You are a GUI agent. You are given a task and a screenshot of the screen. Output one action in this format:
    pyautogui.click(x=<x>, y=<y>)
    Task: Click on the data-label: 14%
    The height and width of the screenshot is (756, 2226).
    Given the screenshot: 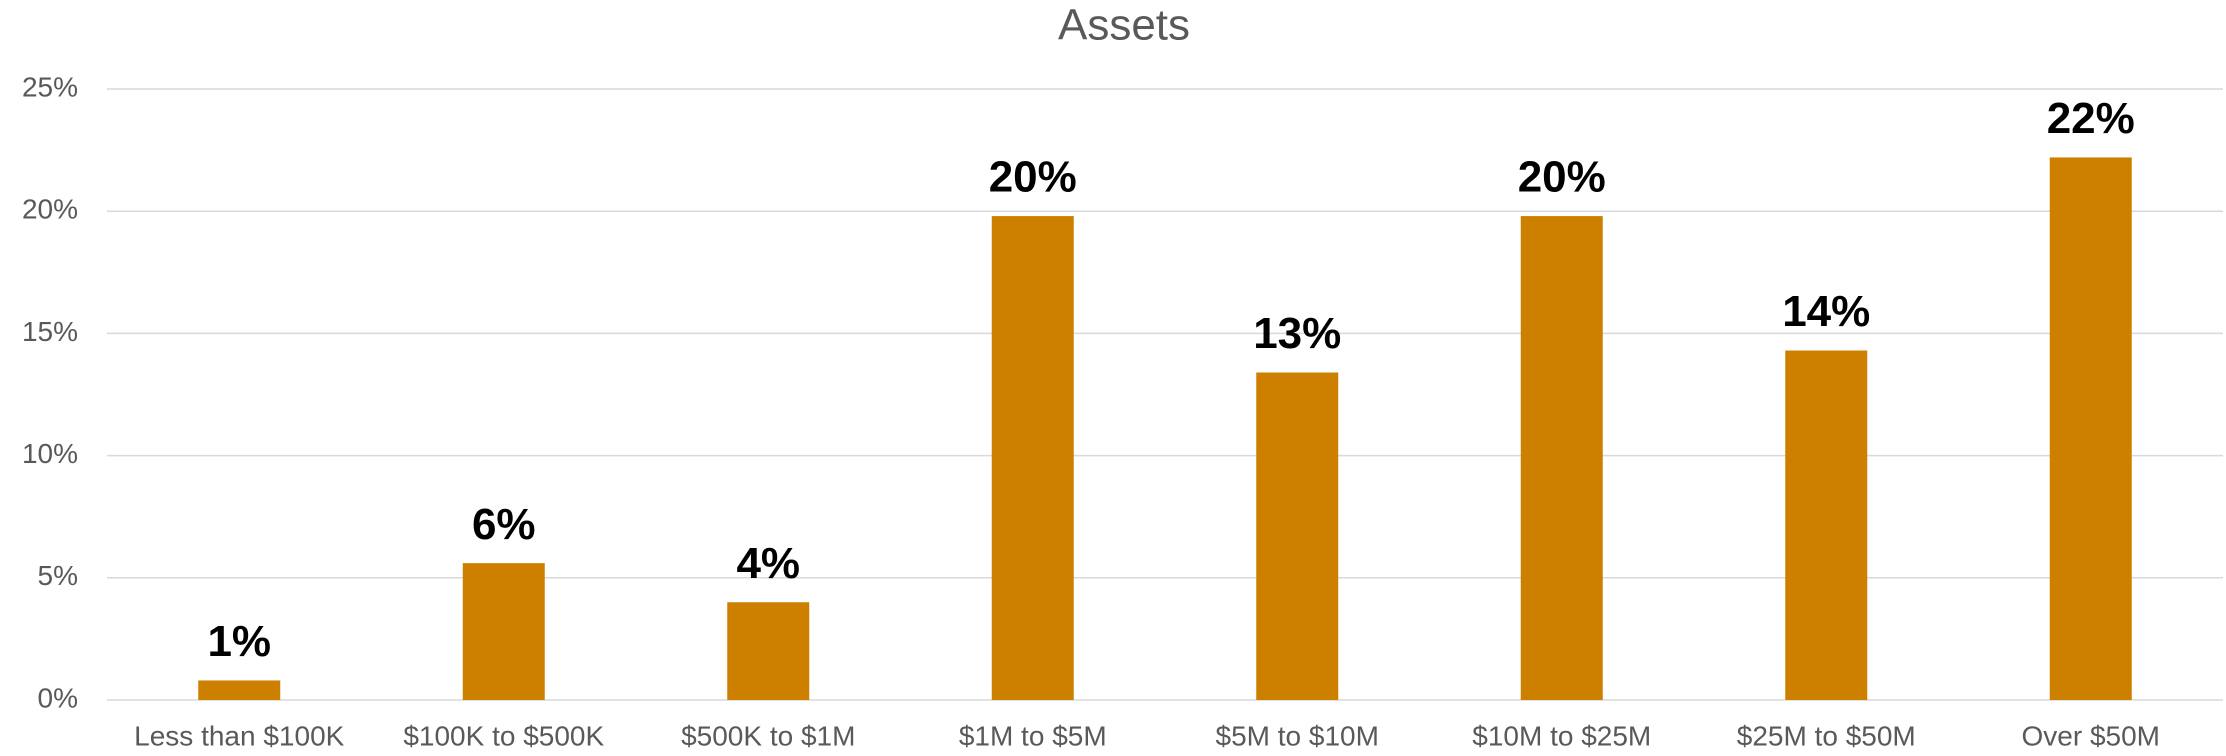 What is the action you would take?
    pyautogui.click(x=1826, y=311)
    